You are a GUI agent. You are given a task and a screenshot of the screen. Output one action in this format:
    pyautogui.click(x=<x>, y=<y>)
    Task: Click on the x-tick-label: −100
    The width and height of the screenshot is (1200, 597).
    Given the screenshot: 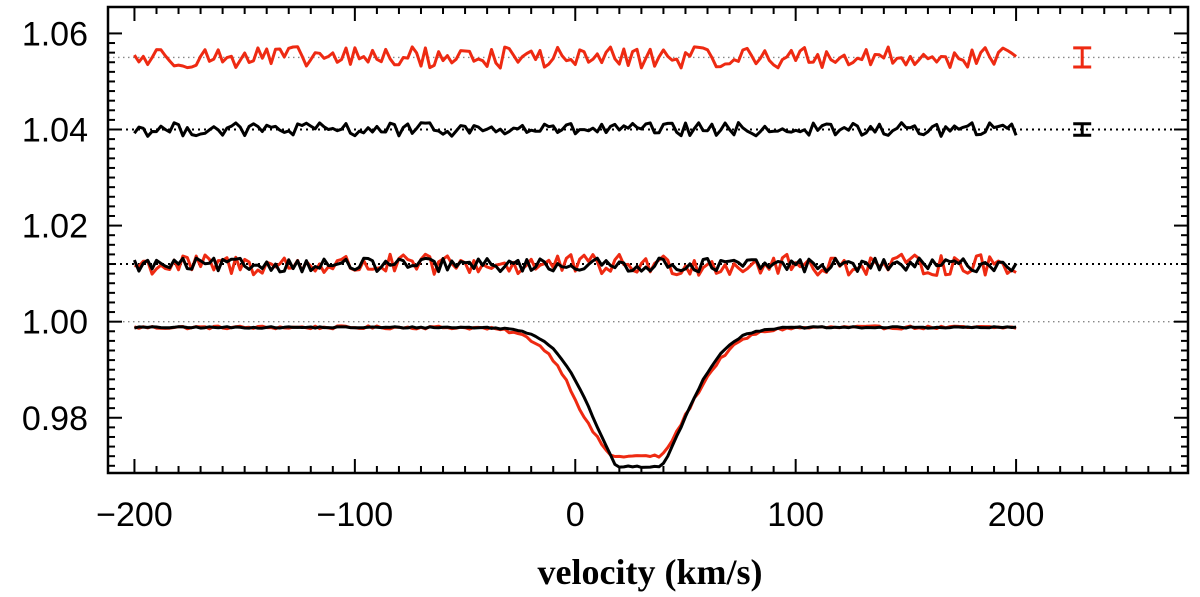 What is the action you would take?
    pyautogui.click(x=355, y=515)
    